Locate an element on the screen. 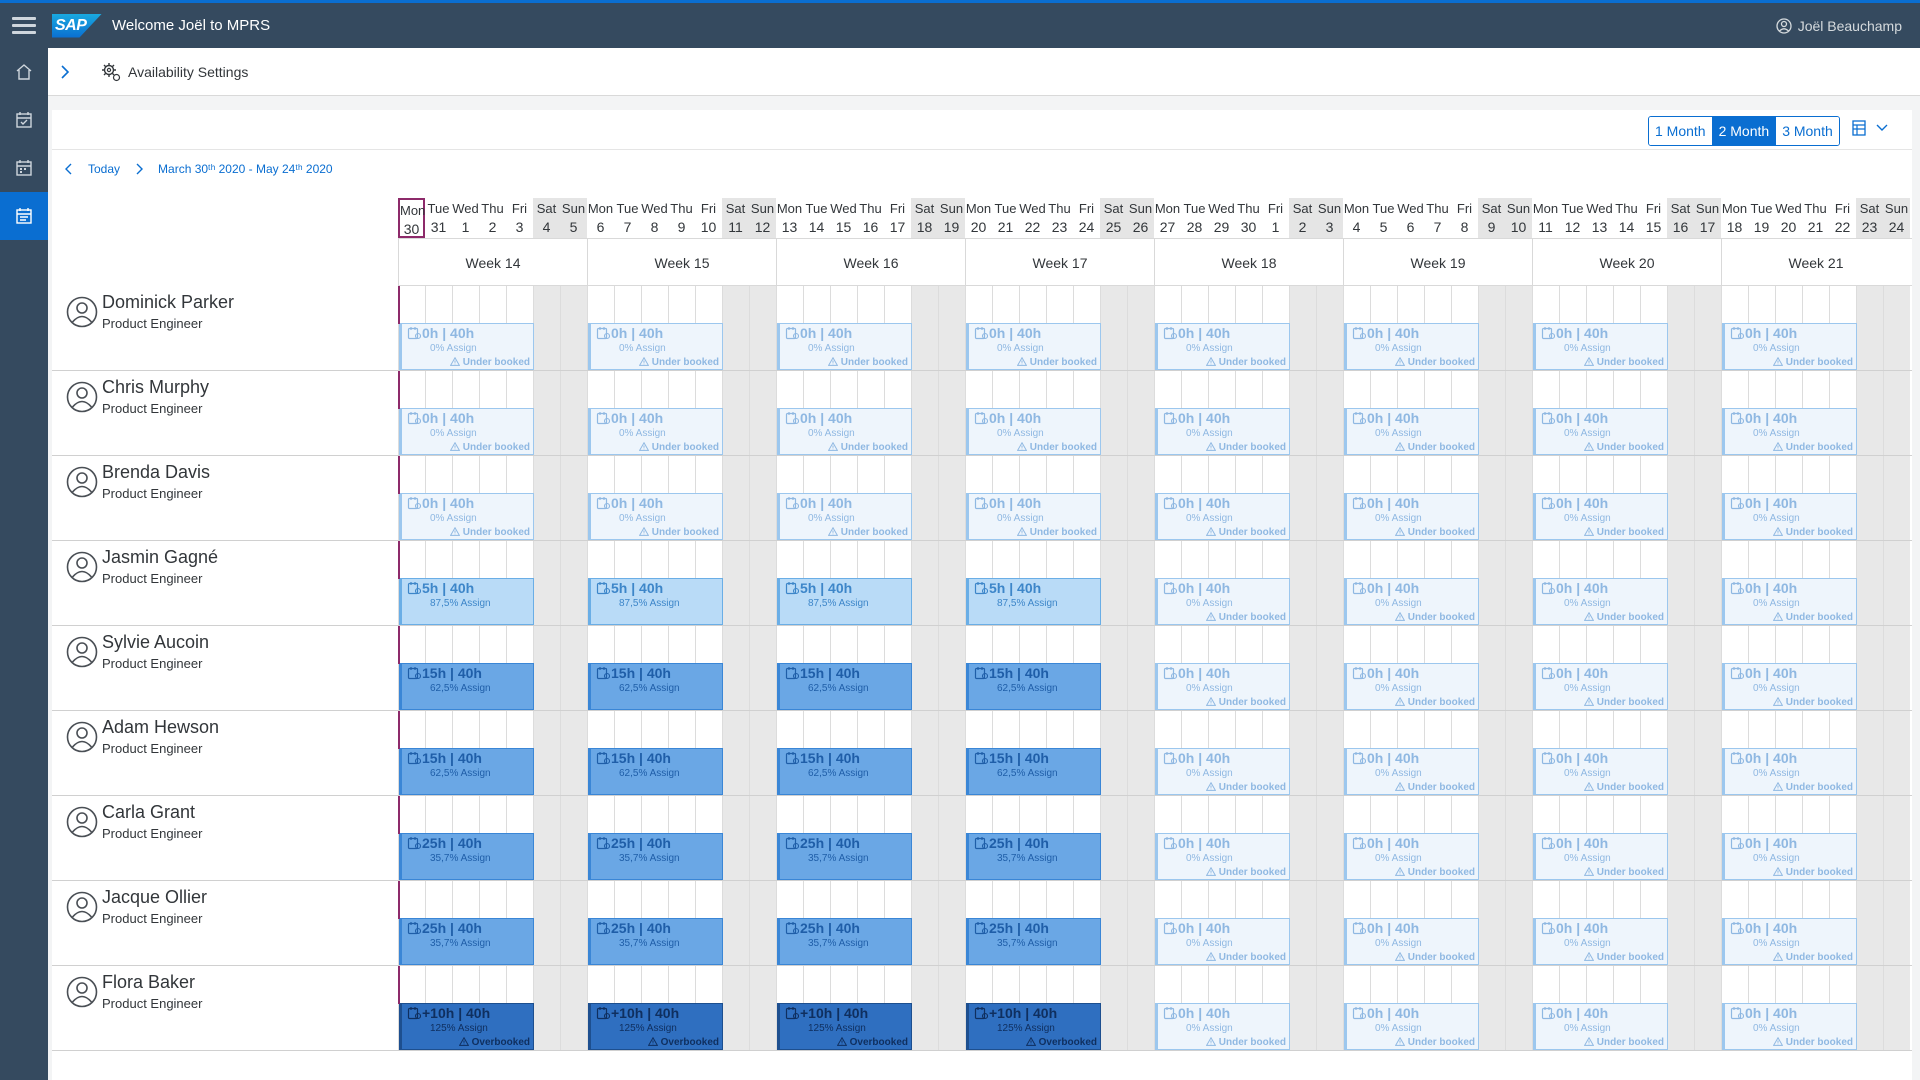 Image resolution: width=1920 pixels, height=1080 pixels. day-column-header: Mon 27 is located at coordinates (1167, 218).